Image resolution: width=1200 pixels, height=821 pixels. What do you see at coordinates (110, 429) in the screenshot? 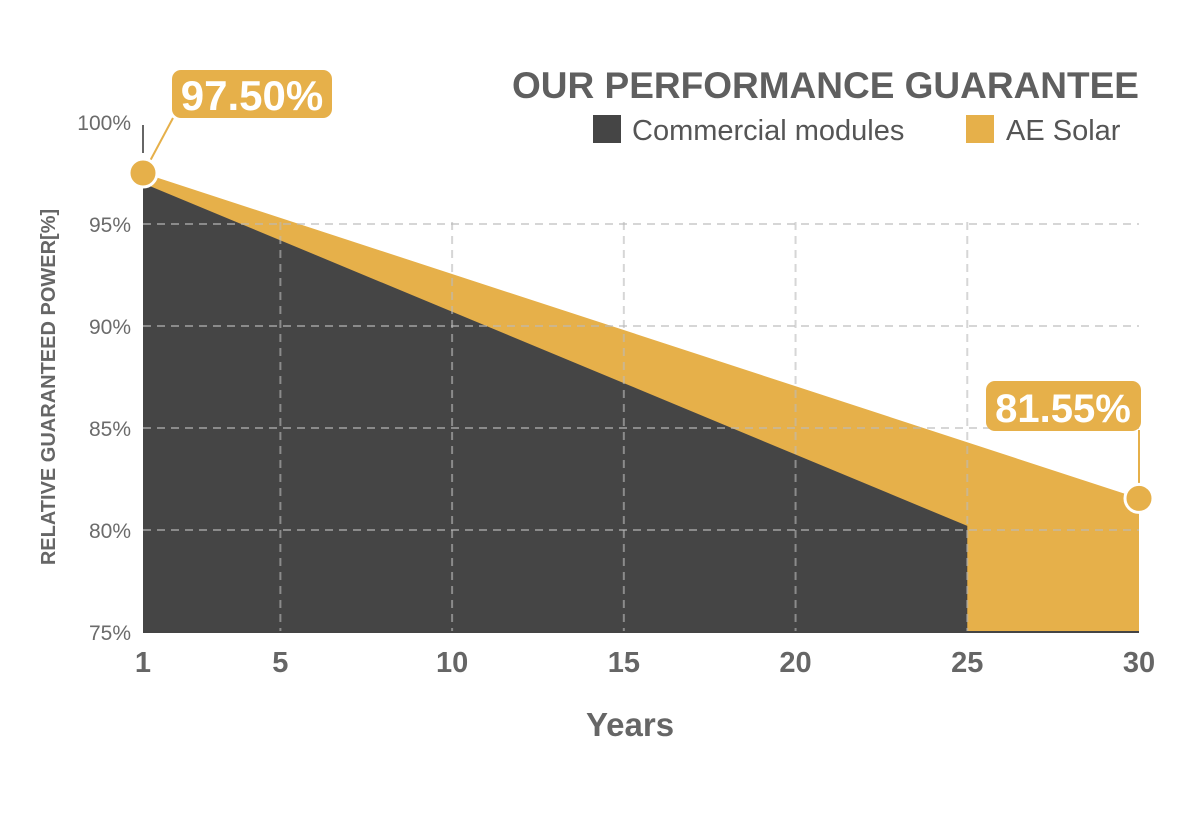
I see `y-tick-label: 85%` at bounding box center [110, 429].